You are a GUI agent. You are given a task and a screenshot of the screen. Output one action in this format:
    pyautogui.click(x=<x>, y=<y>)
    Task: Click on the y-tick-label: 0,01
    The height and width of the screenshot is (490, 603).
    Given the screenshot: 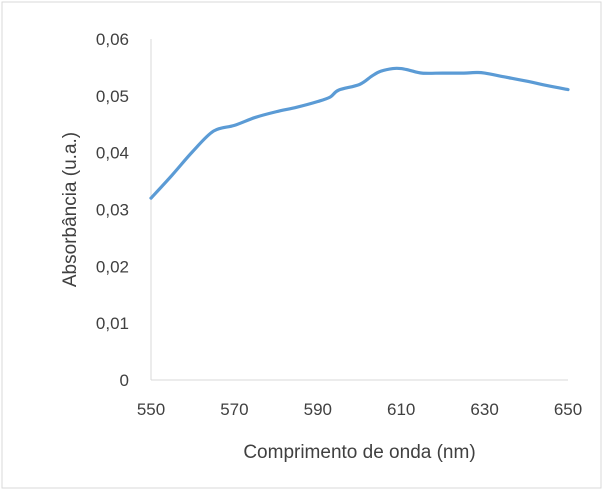 What is the action you would take?
    pyautogui.click(x=112, y=323)
    